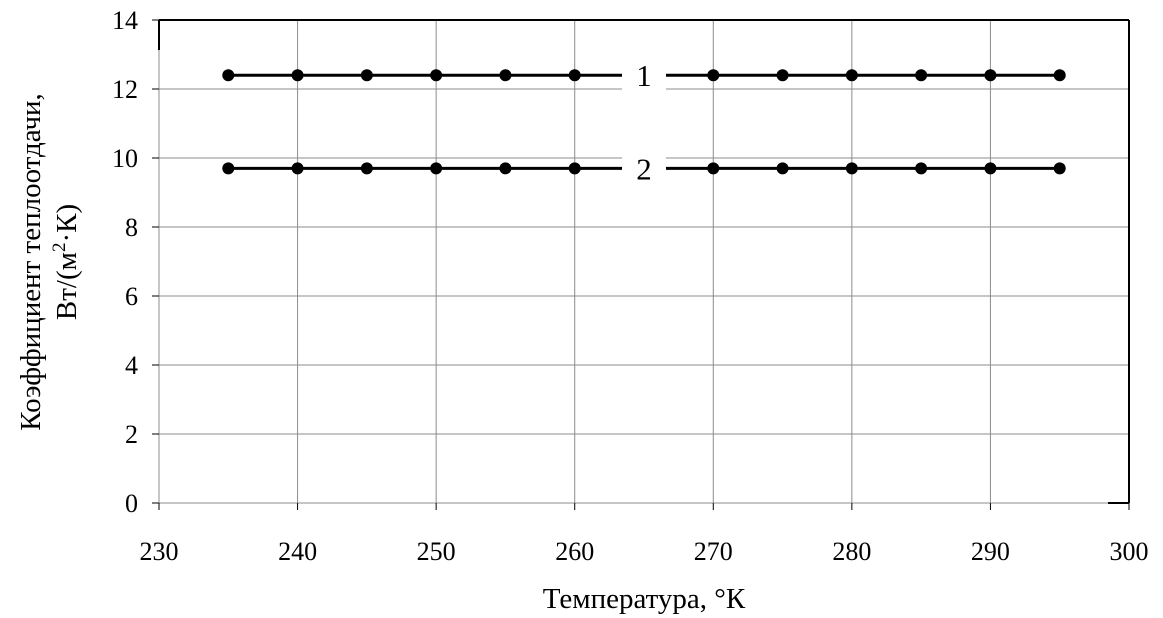 The height and width of the screenshot is (618, 1163). I want to click on y-axis-unit-b: ·К), so click(67, 223).